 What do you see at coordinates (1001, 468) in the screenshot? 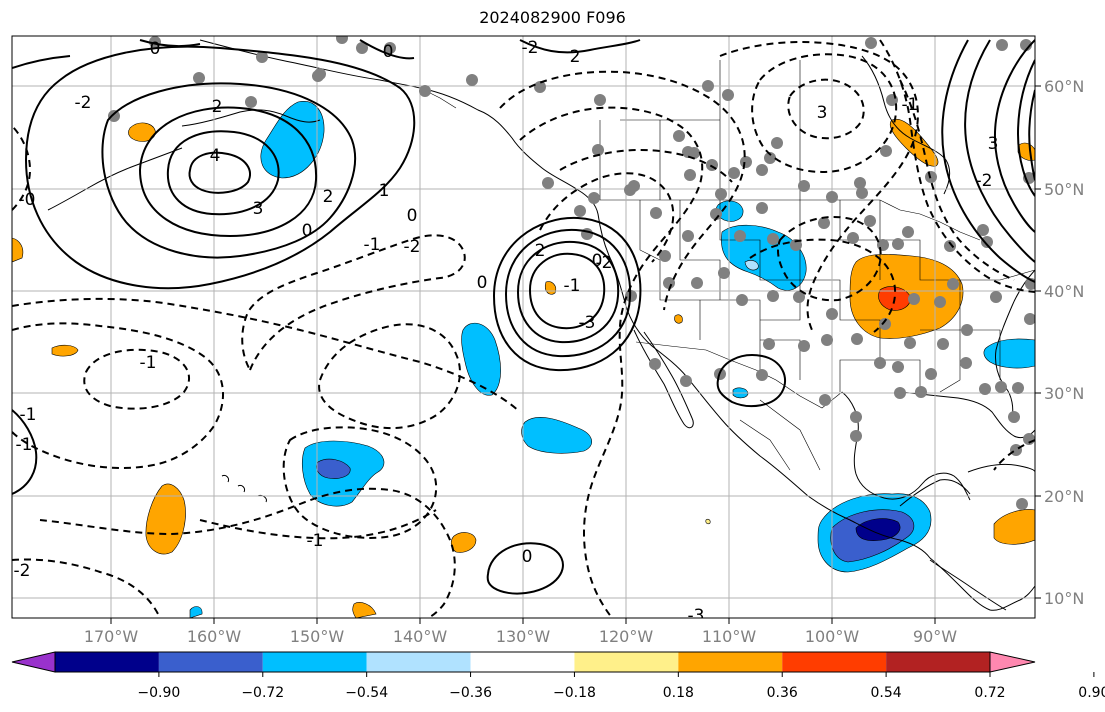
I see `coast-cuba` at bounding box center [1001, 468].